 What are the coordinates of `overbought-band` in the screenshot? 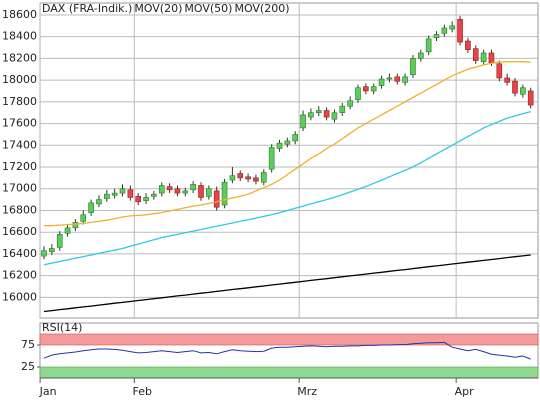 It's located at (289, 339).